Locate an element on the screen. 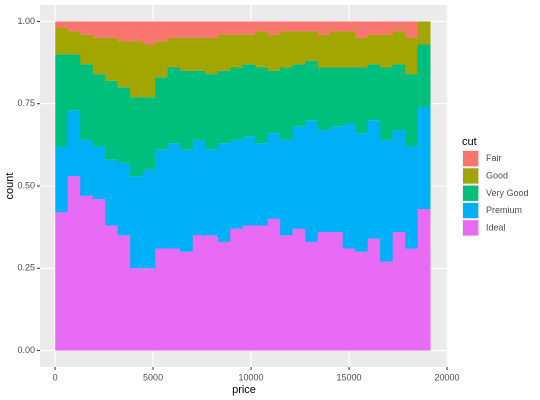 Image resolution: width=540 pixels, height=400 pixels. y-tick-label: 0.75 is located at coordinates (26, 103).